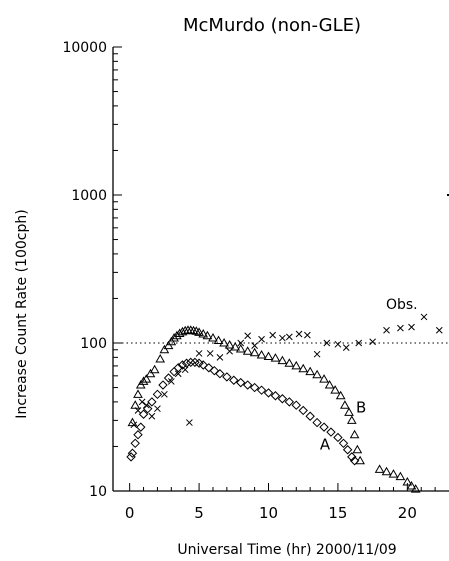  What do you see at coordinates (98, 492) in the screenshot?
I see `y-tick-label: 10` at bounding box center [98, 492].